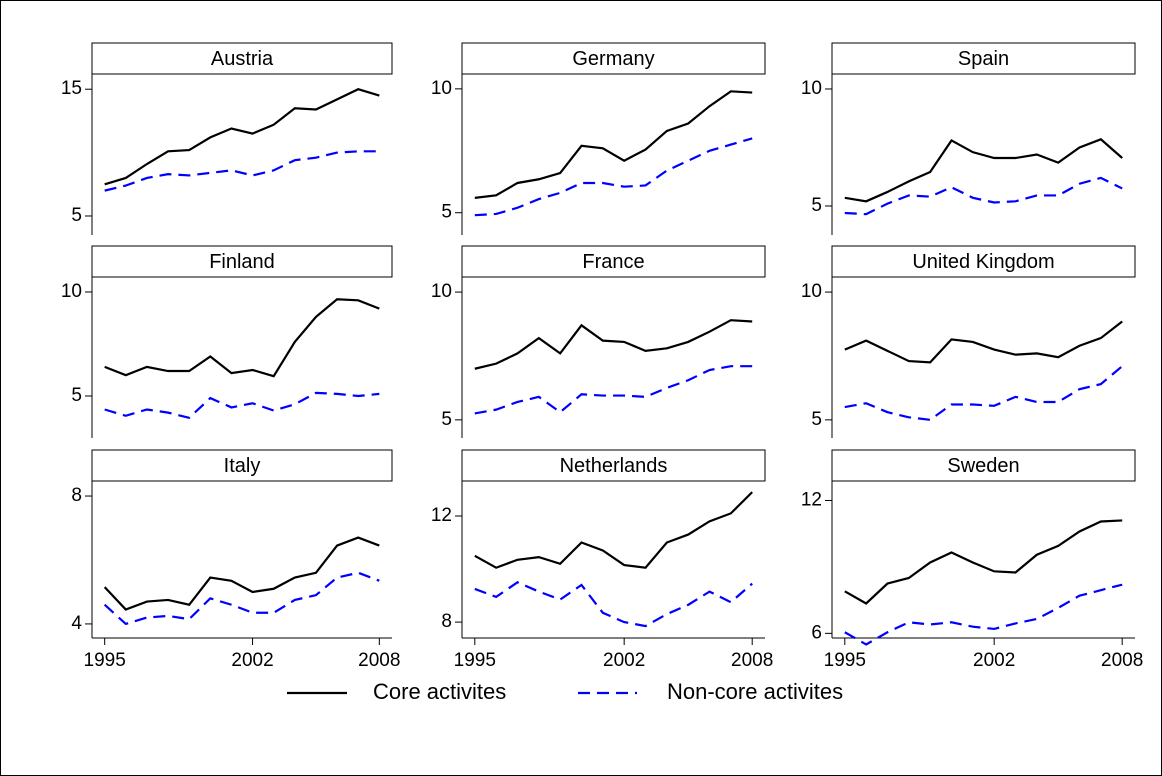 This screenshot has width=1162, height=776. I want to click on panel-title: Austria, so click(242, 59).